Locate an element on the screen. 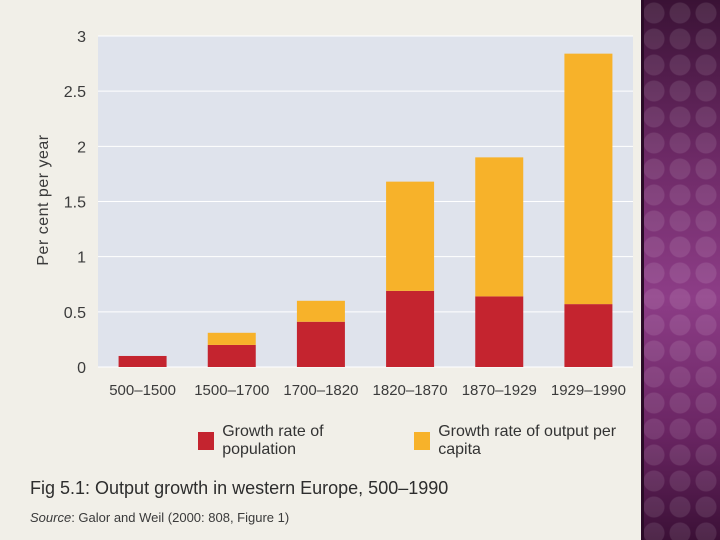 The image size is (720, 540). x-tick-label: 1870–1929 is located at coordinates (499, 390).